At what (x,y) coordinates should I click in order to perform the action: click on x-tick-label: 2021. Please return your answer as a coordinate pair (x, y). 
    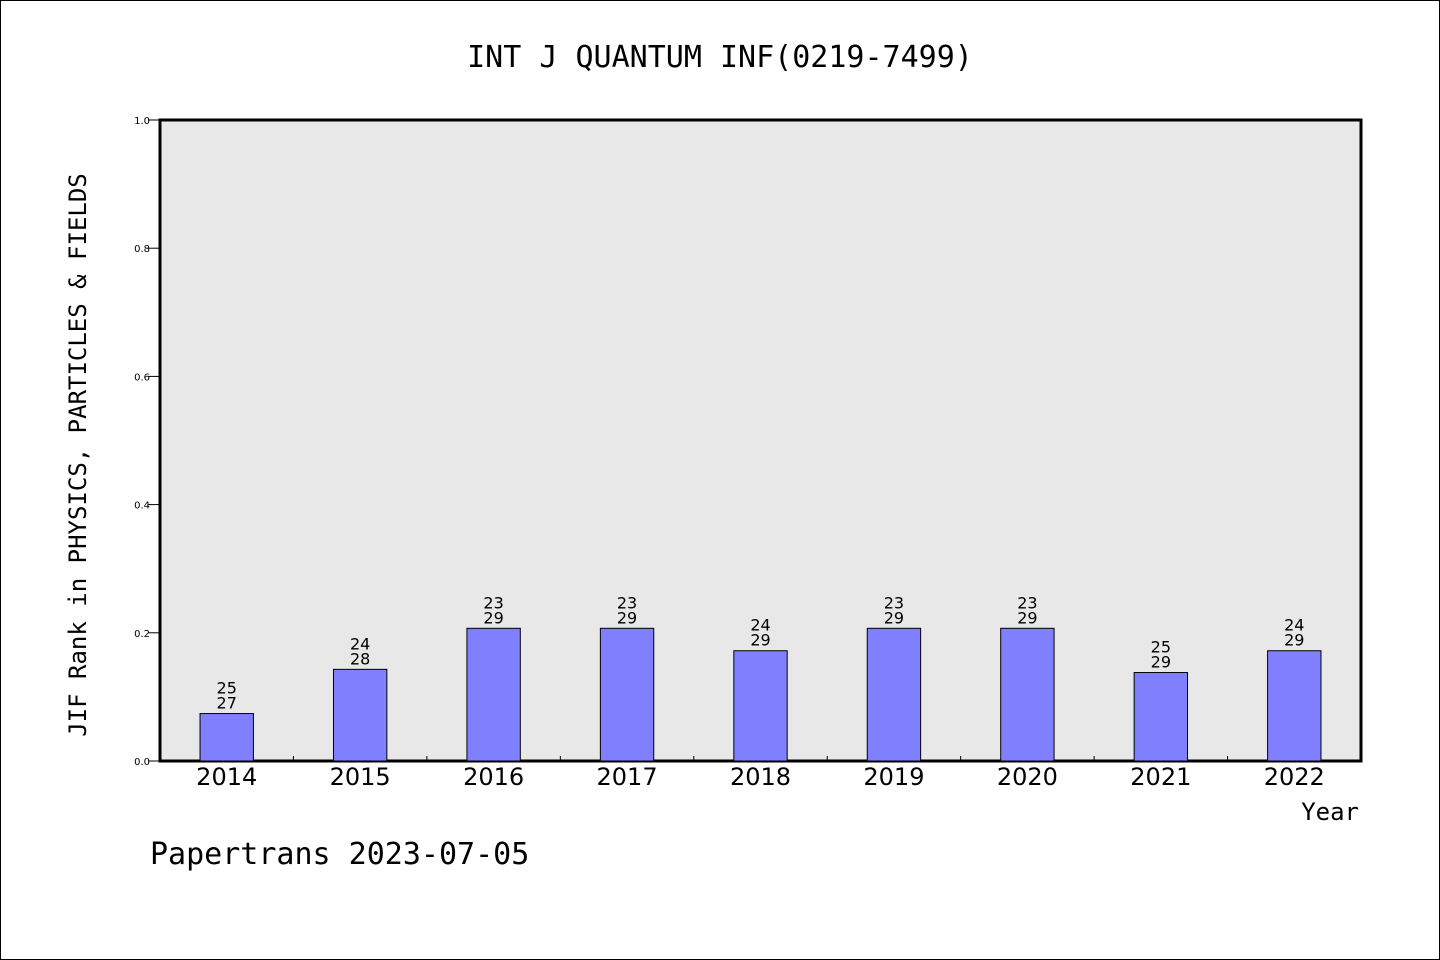
    Looking at the image, I should click on (1160, 777).